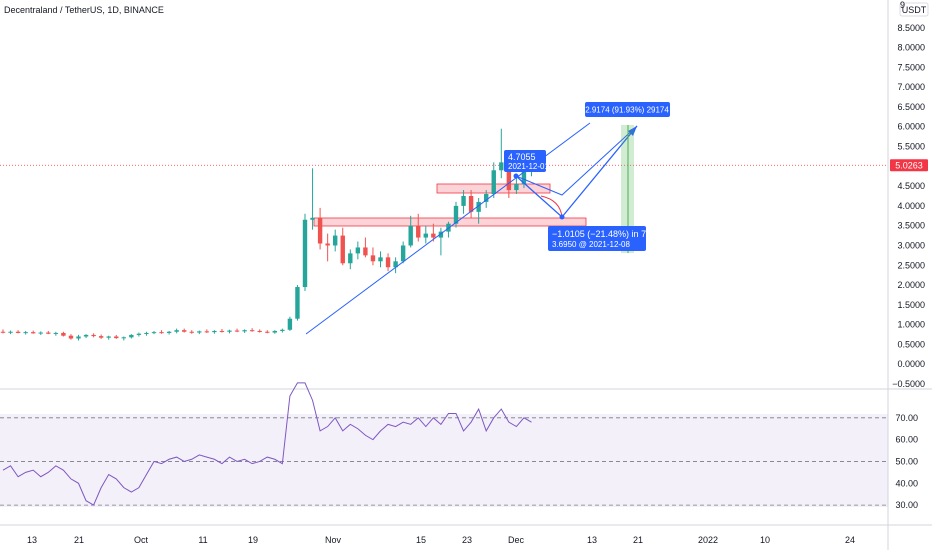 The width and height of the screenshot is (932, 550). Describe the element at coordinates (576, 160) in the screenshot. I see `projection-path-alt` at that location.